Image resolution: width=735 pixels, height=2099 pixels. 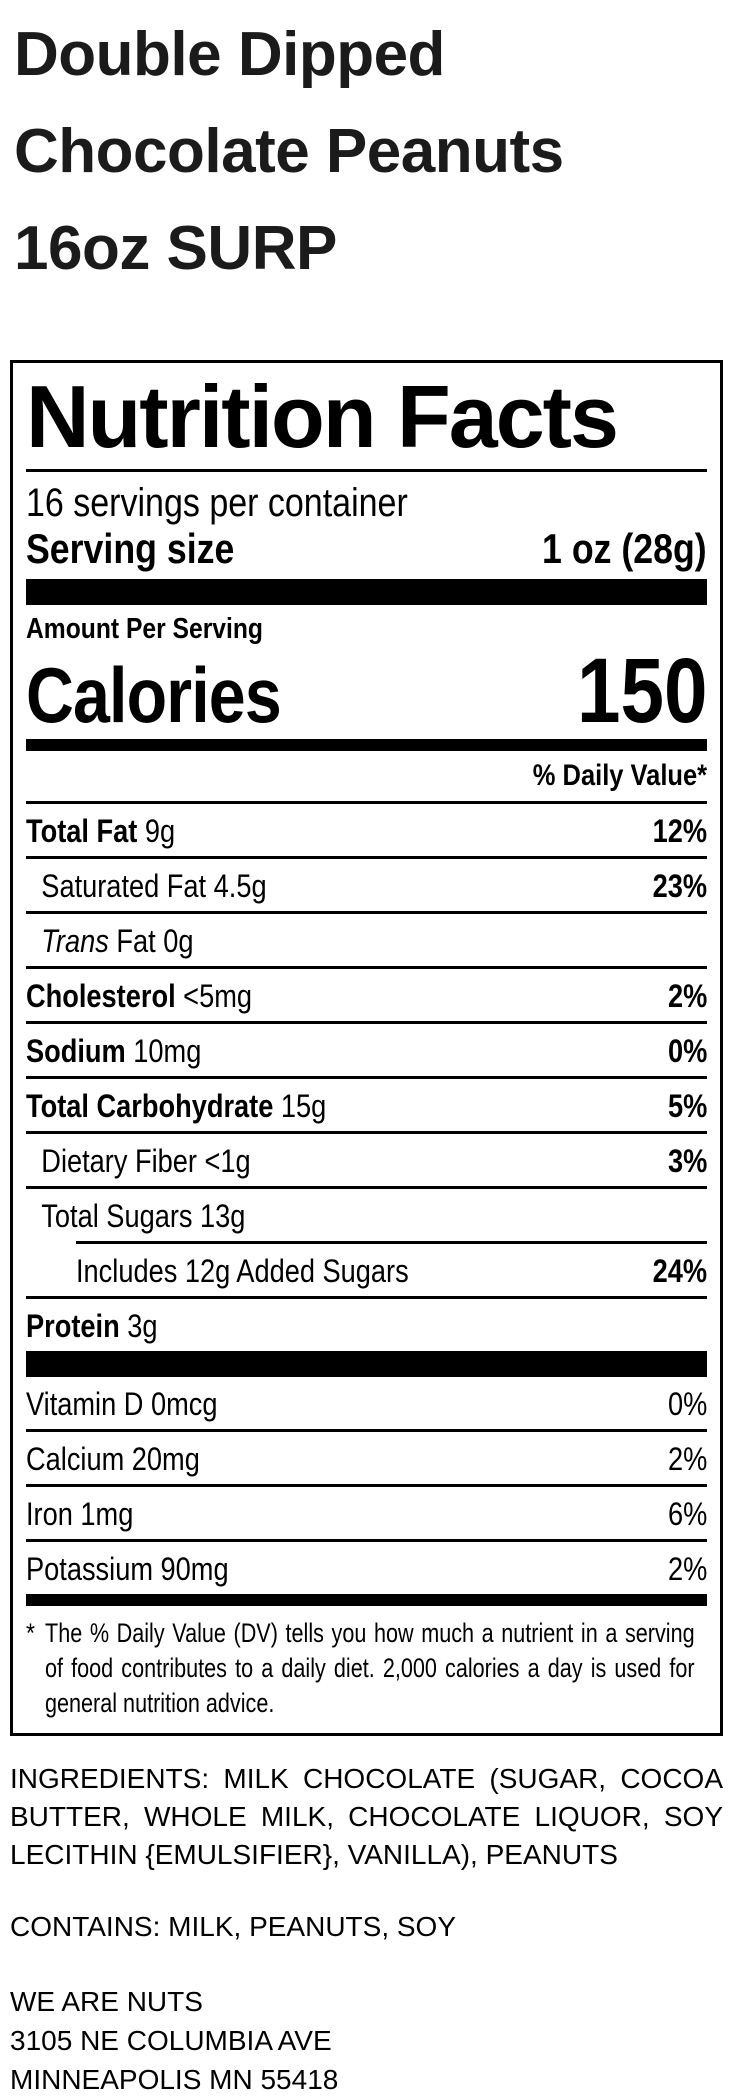 What do you see at coordinates (154, 886) in the screenshot?
I see `nutrient-name: Saturated Fat 4.5g` at bounding box center [154, 886].